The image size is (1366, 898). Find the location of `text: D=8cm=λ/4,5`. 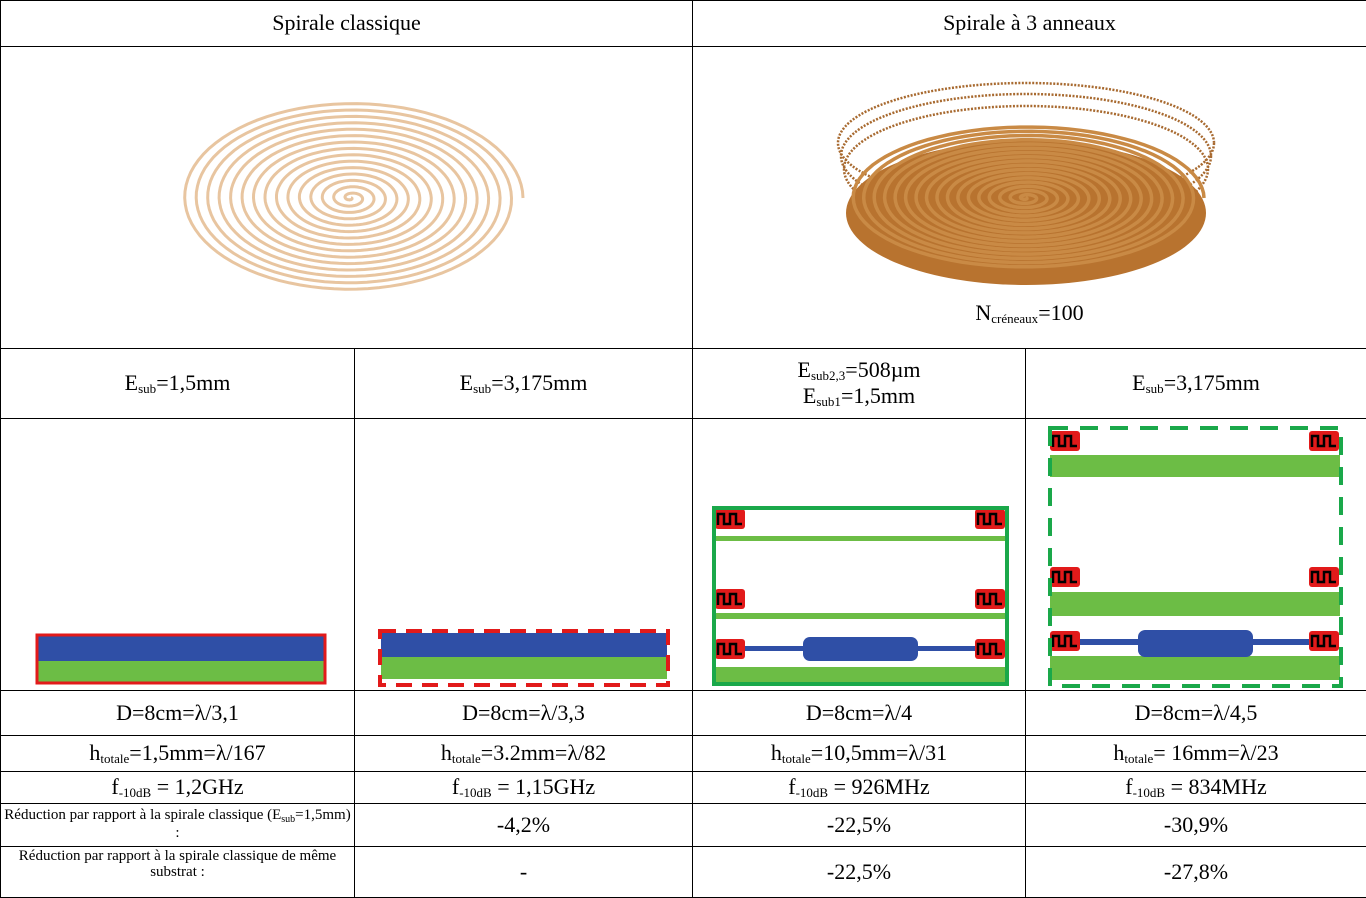

text: D=8cm=λ/4,5 is located at coordinates (1196, 712).